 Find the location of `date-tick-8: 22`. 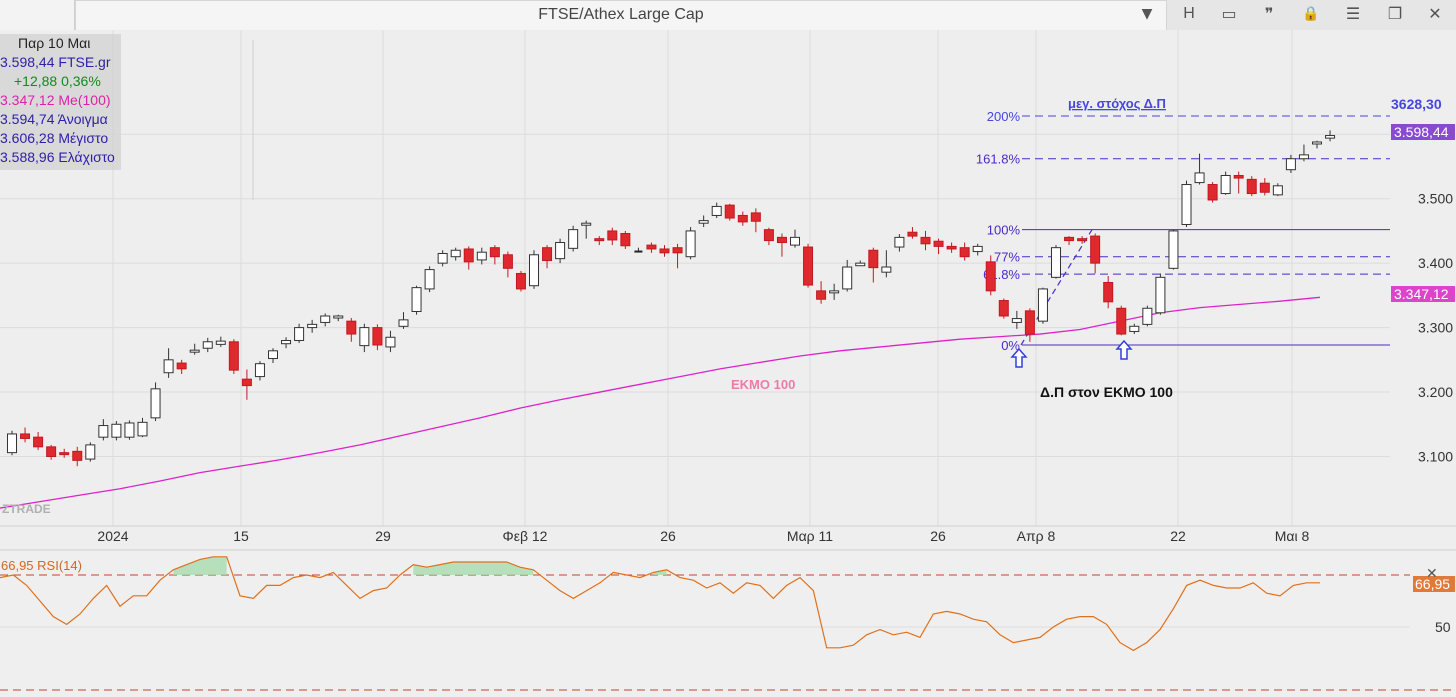

date-tick-8: 22 is located at coordinates (1178, 536).